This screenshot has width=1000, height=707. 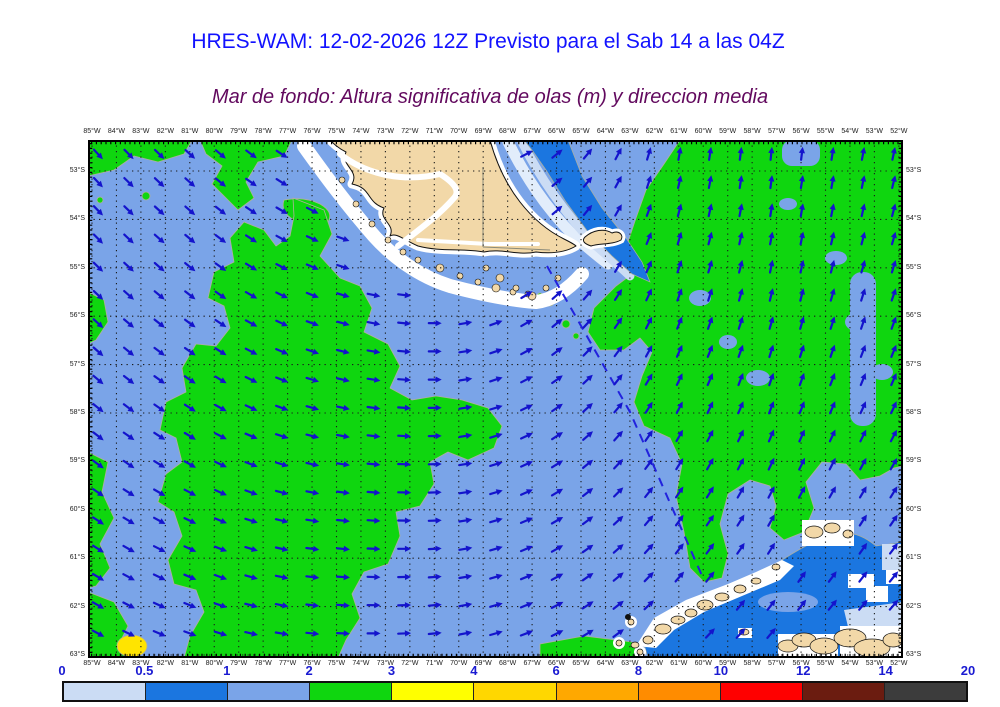 I want to click on lat-axis-label-right: 56°S, so click(x=914, y=316).